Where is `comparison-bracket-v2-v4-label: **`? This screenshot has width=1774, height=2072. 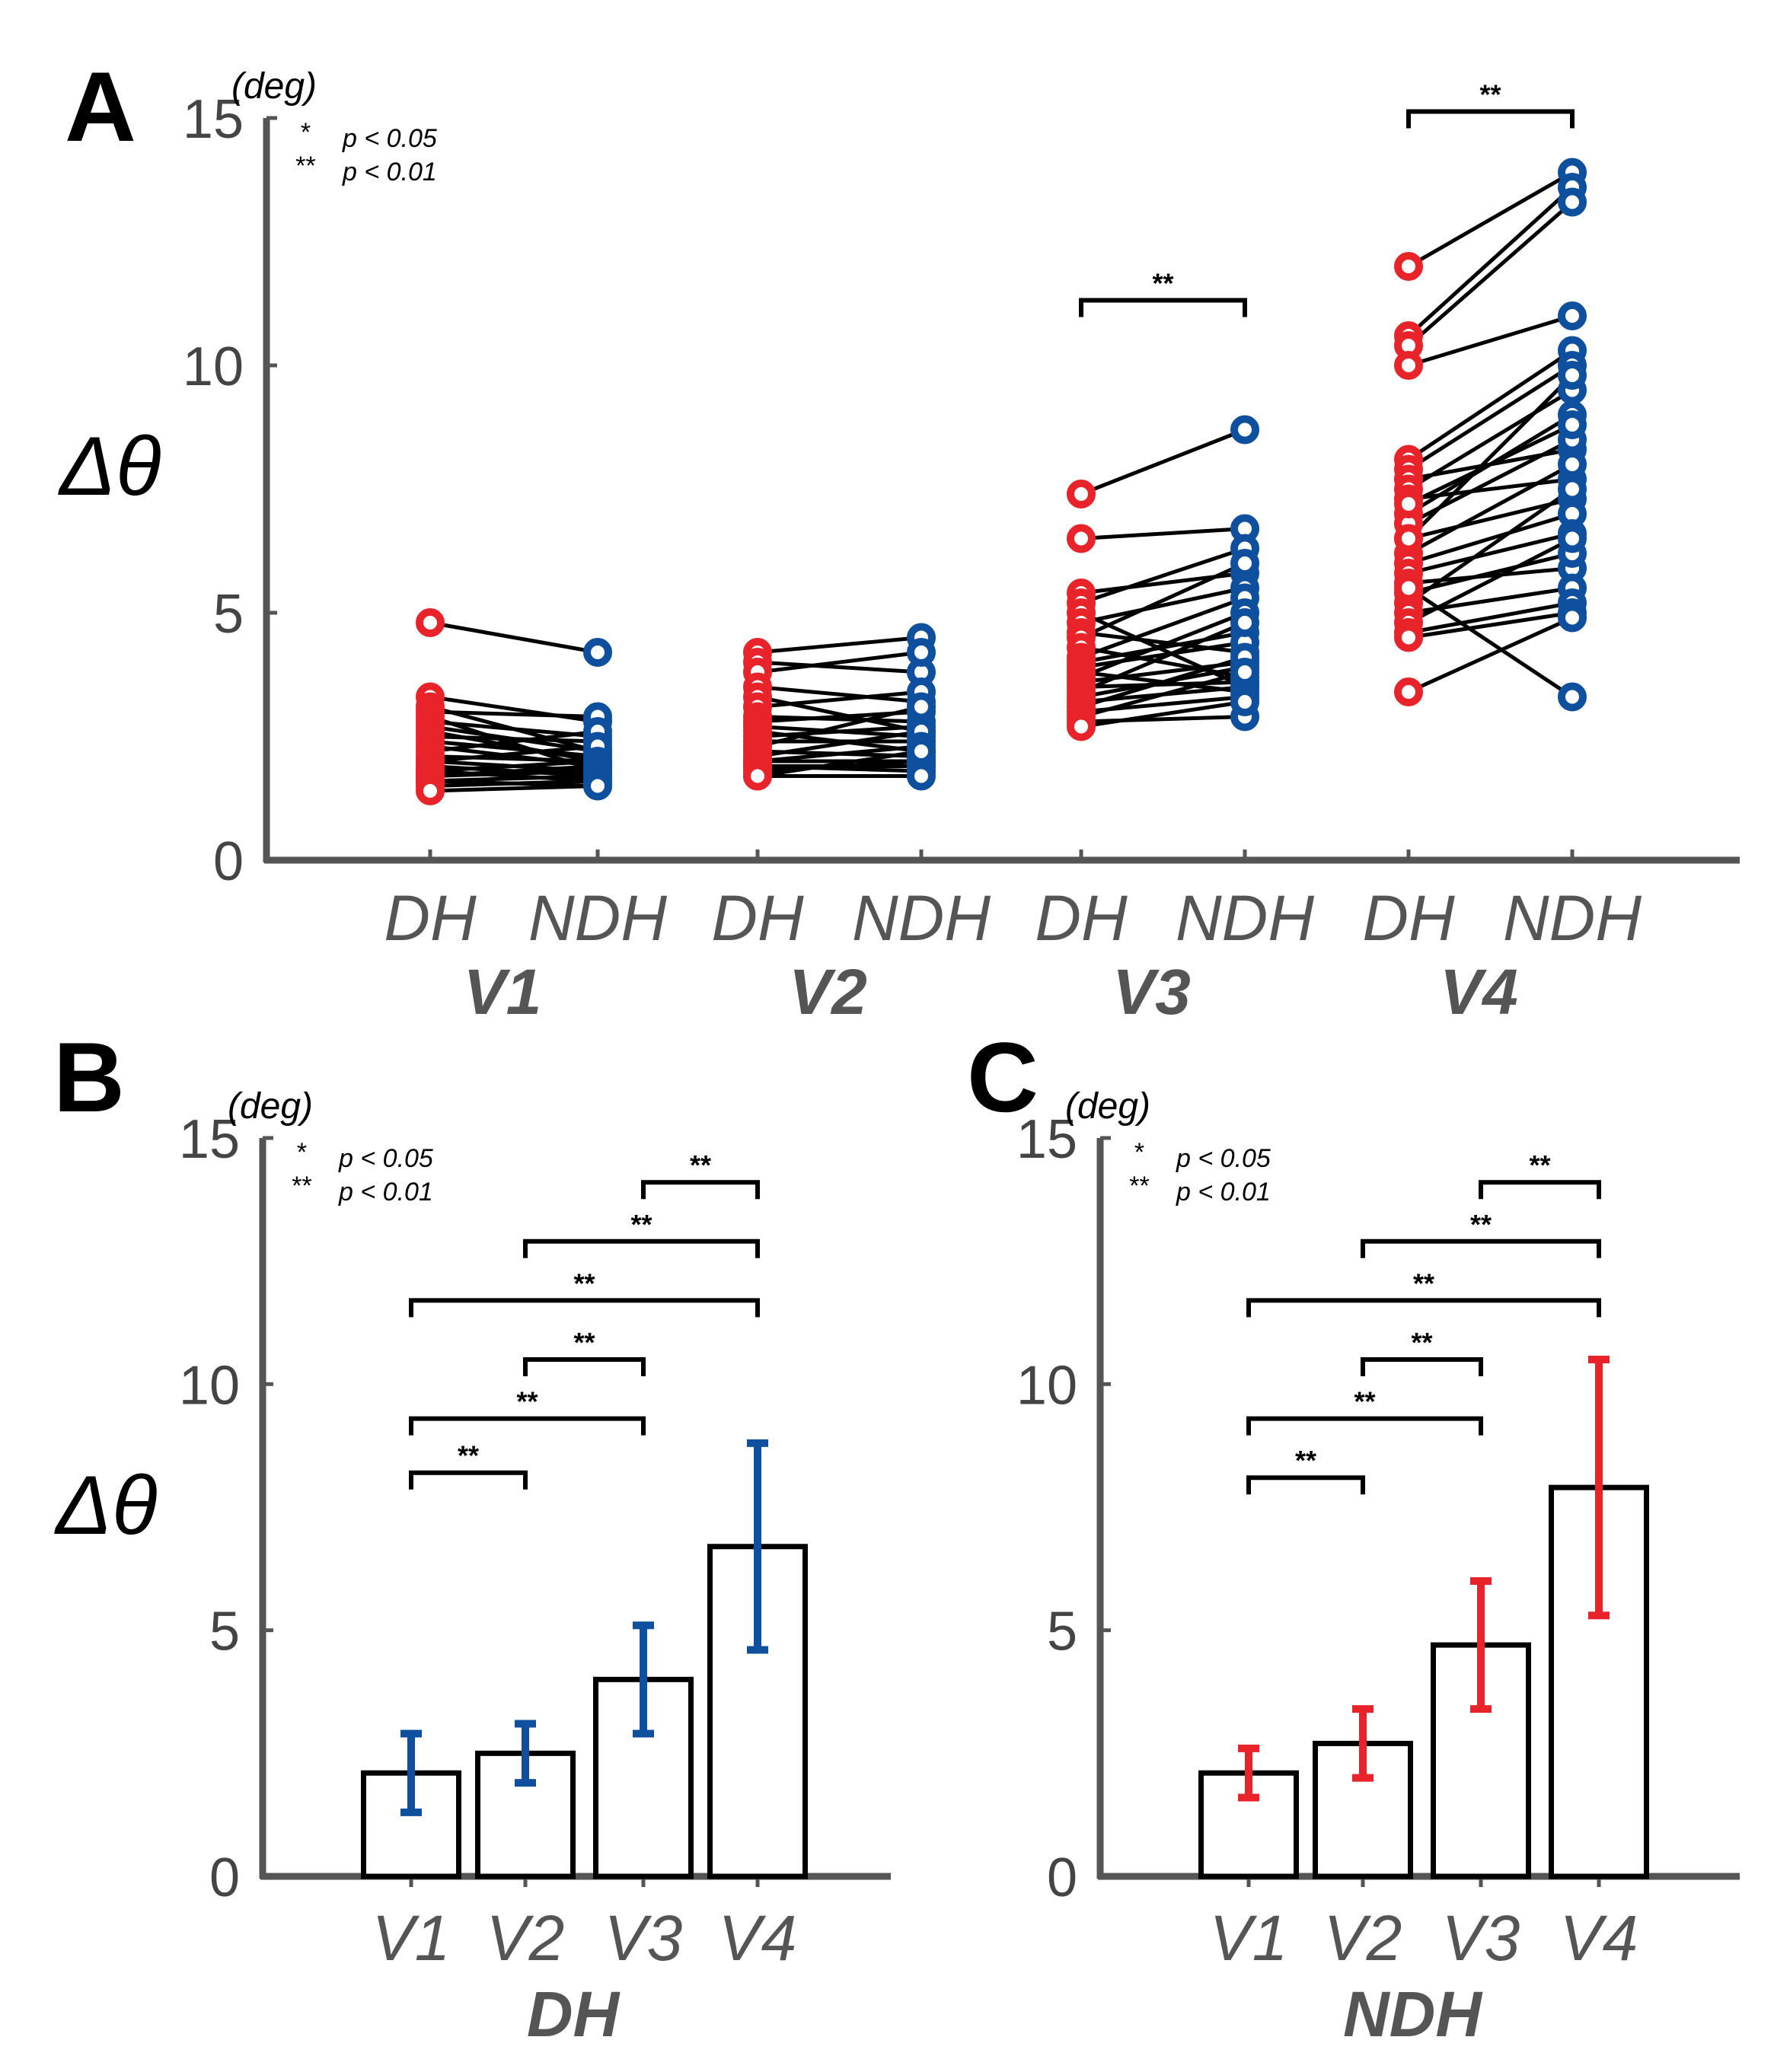
comparison-bracket-v2-v4-label: ** is located at coordinates (1481, 1224).